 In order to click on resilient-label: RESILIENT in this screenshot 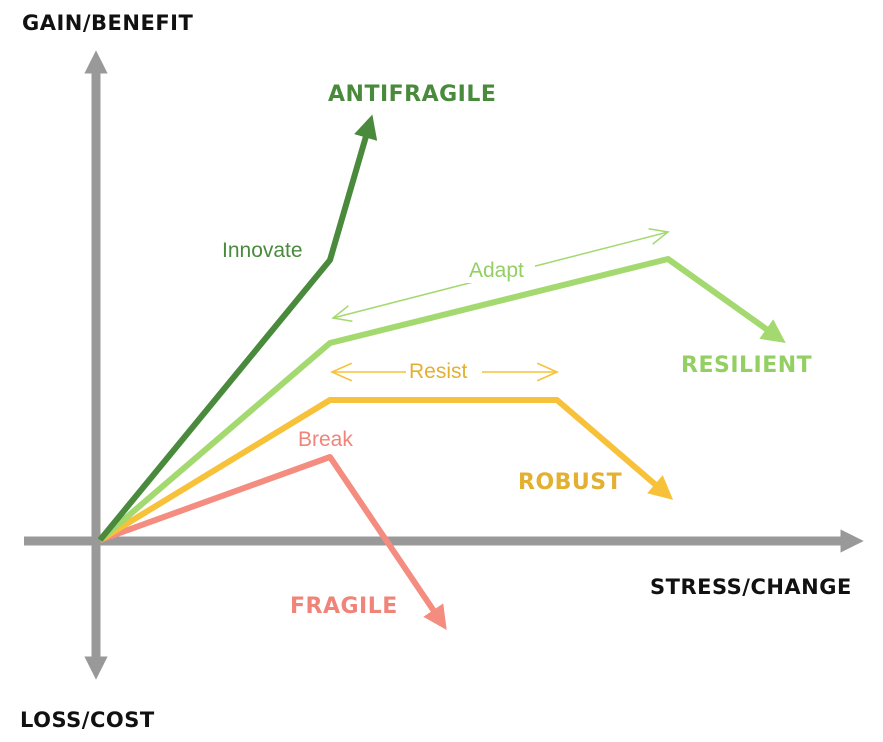, I will do `click(746, 365)`.